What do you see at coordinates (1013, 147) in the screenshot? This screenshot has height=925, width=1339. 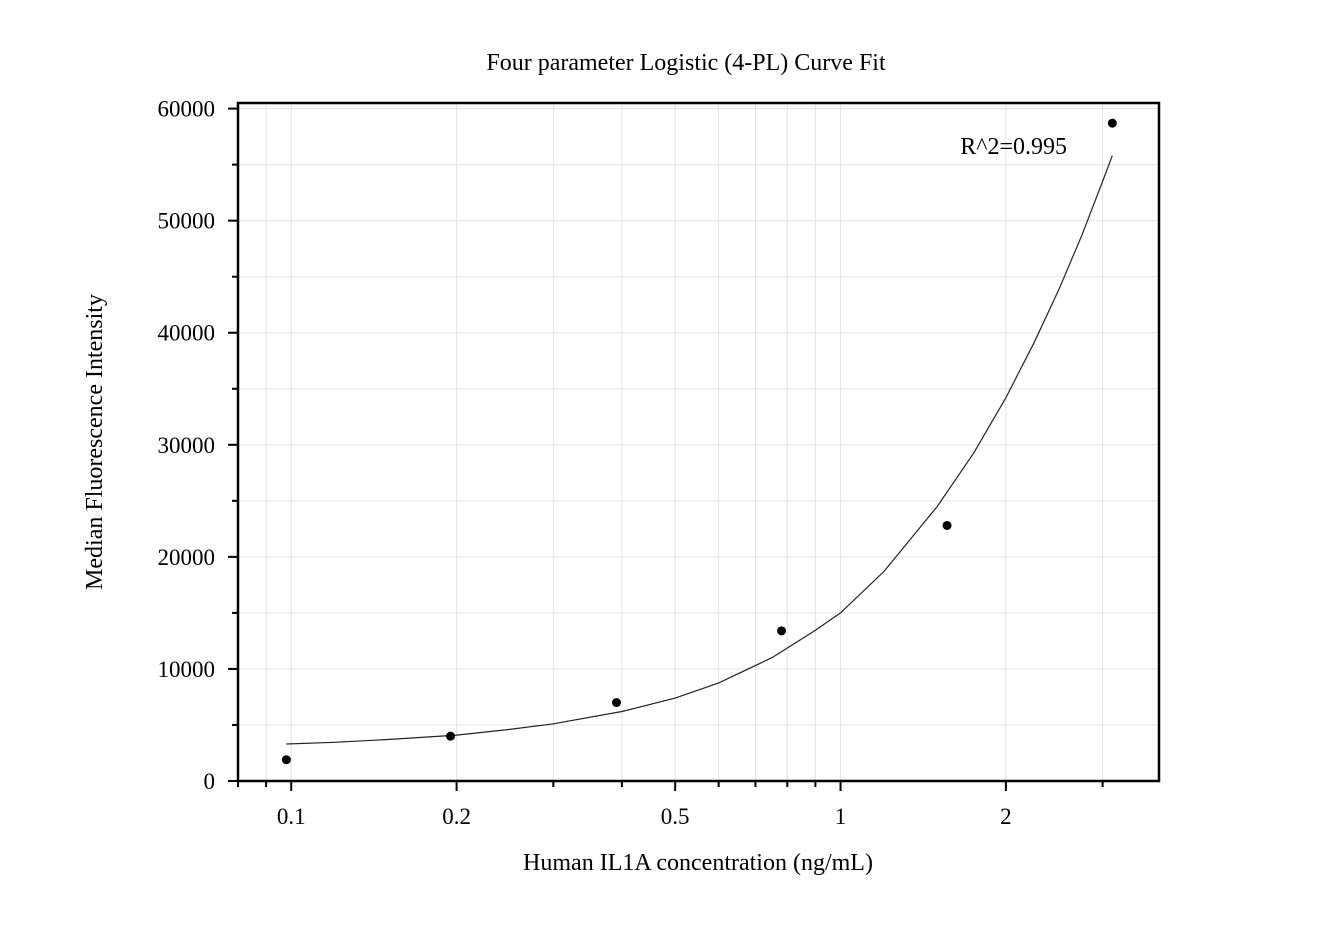 I see `r-squared-annotation: R^2=0.995` at bounding box center [1013, 147].